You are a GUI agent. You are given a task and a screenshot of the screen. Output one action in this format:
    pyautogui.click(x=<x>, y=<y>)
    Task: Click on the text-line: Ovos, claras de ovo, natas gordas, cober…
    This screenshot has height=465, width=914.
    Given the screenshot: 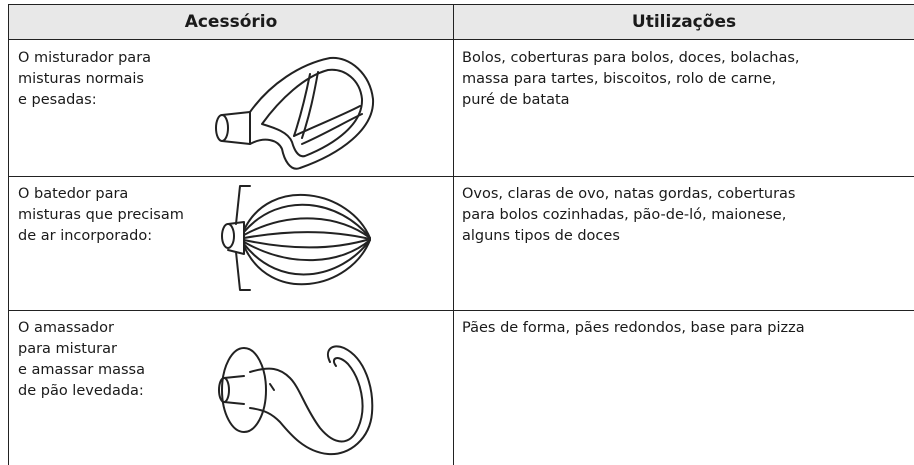 What is the action you would take?
    pyautogui.click(x=629, y=194)
    